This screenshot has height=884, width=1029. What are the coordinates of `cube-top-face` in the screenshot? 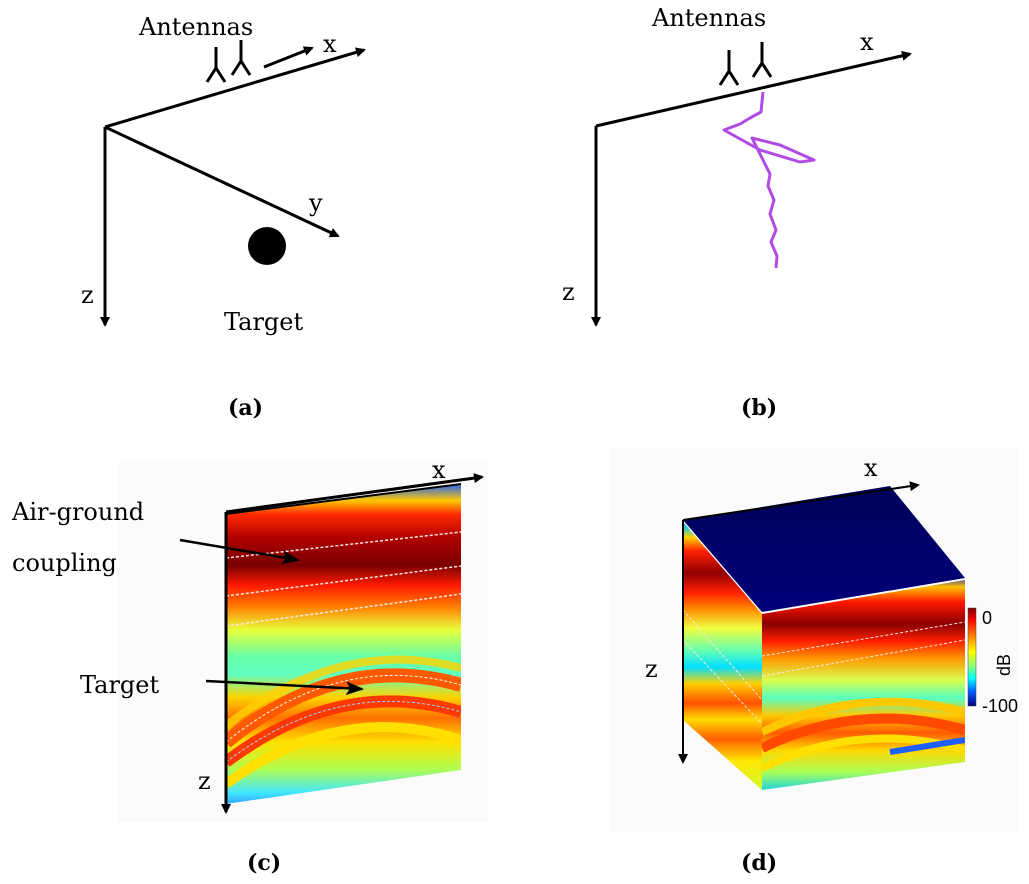 It's located at (824, 549).